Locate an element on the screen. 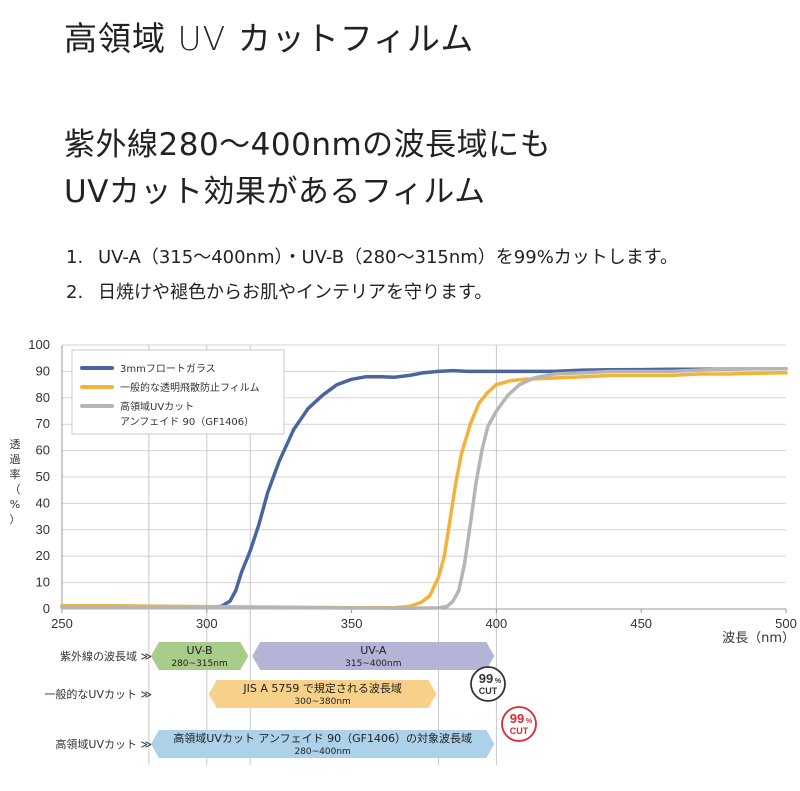  legend-box is located at coordinates (178, 392).